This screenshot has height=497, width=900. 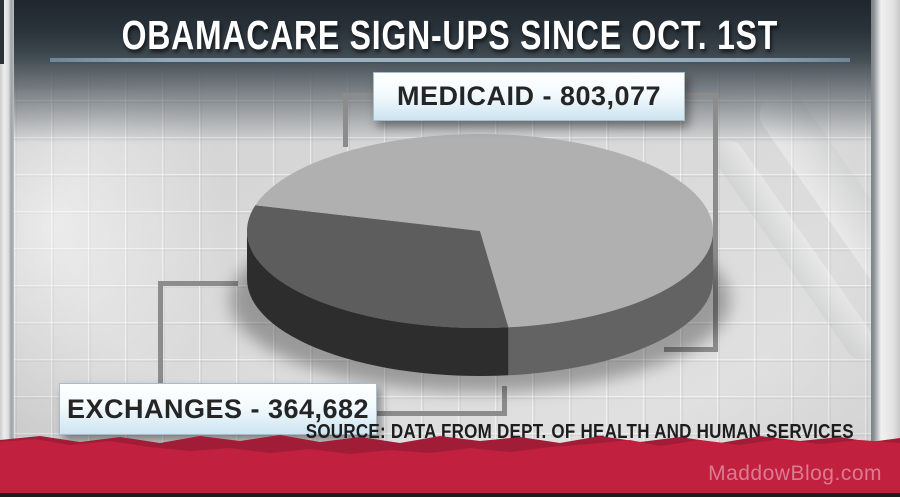 I want to click on exchanges-bracket-top-stub, so click(x=198, y=283).